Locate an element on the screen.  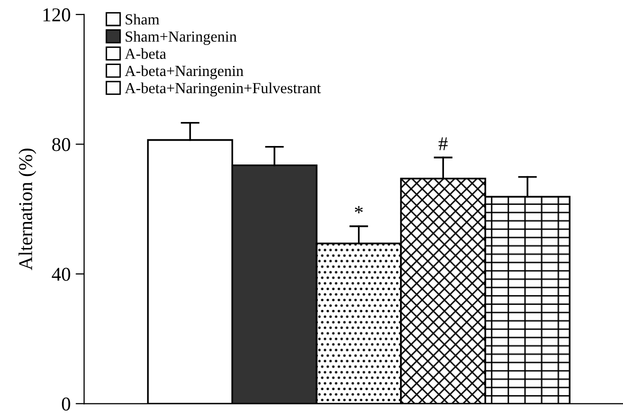
y-tick-label: 0 is located at coordinates (66, 404).